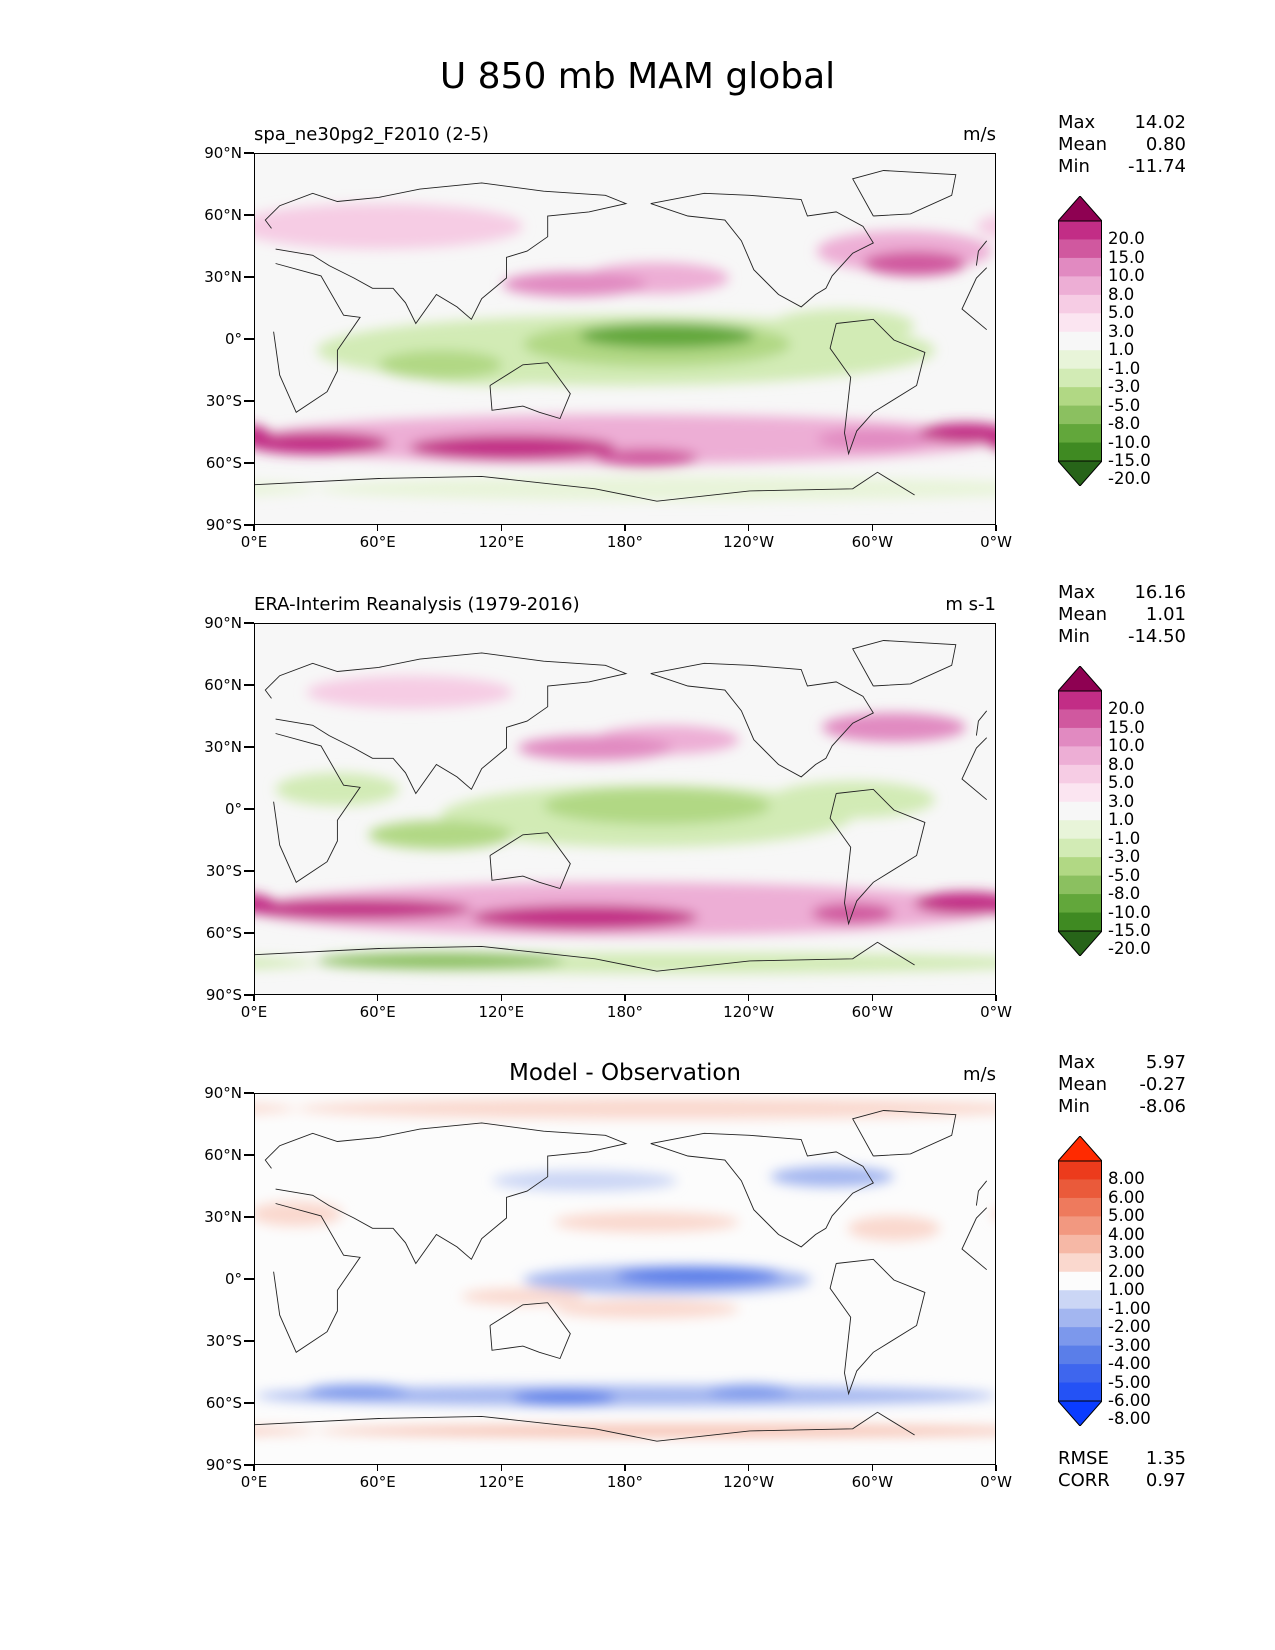 The height and width of the screenshot is (1650, 1275). I want to click on y-tick-label: 90°S, so click(223, 525).